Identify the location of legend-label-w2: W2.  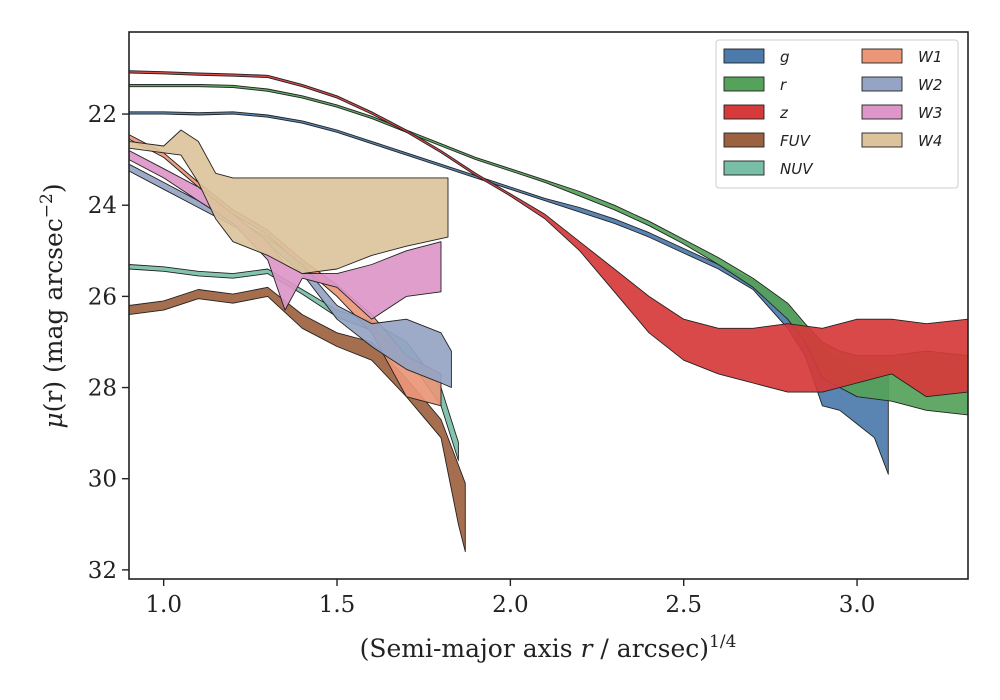
(930, 85).